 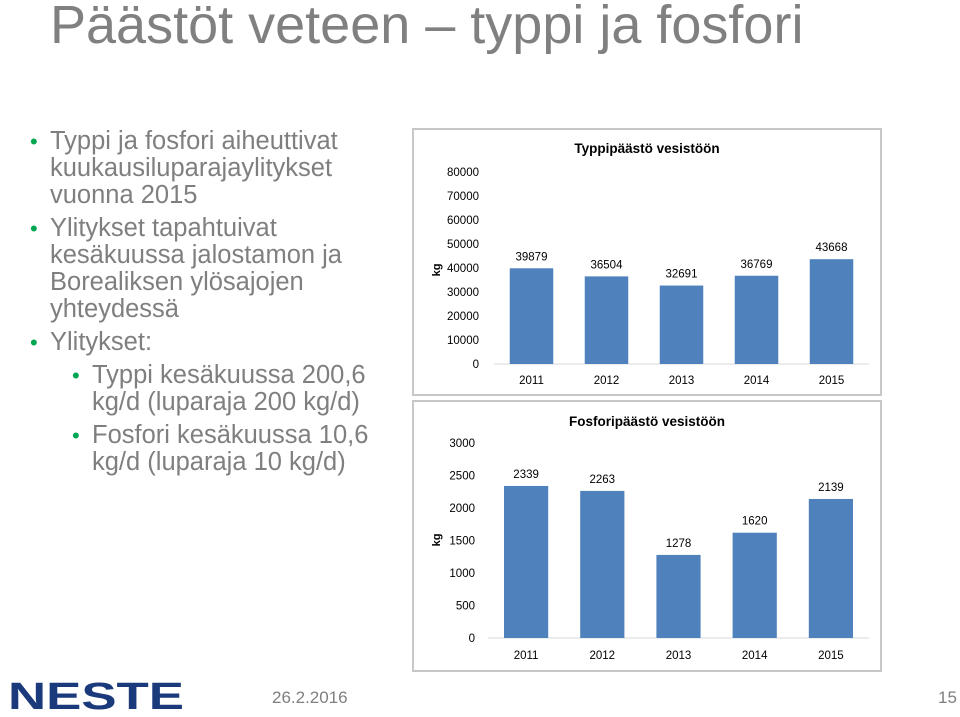 I want to click on y-tick-label: 30000, so click(x=463, y=293).